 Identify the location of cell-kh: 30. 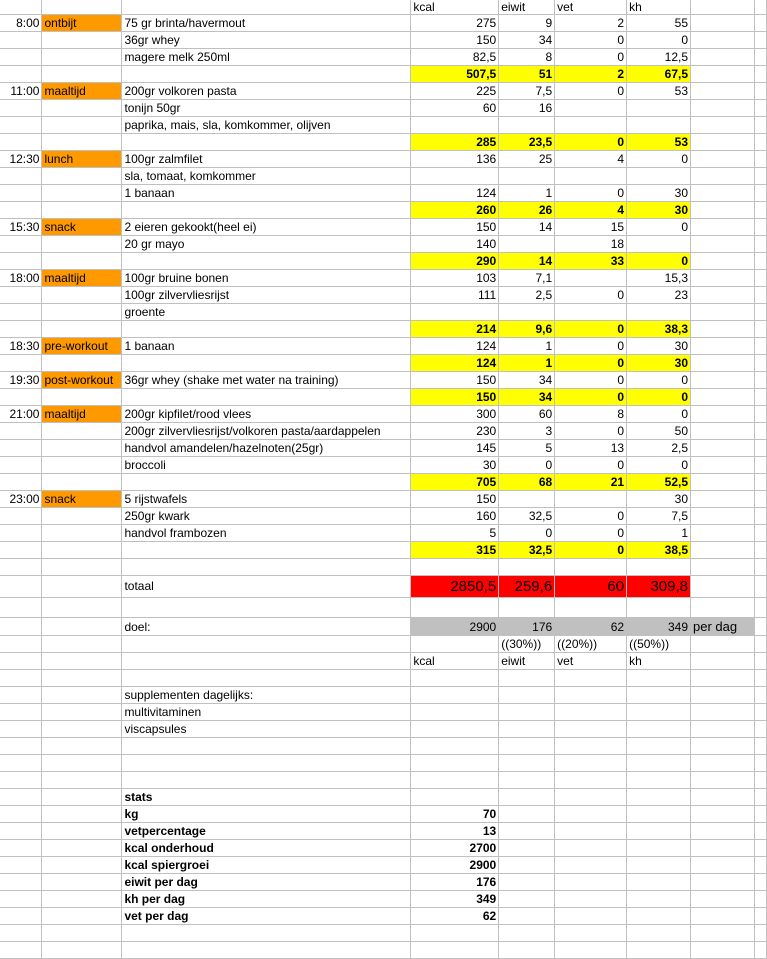
(659, 363).